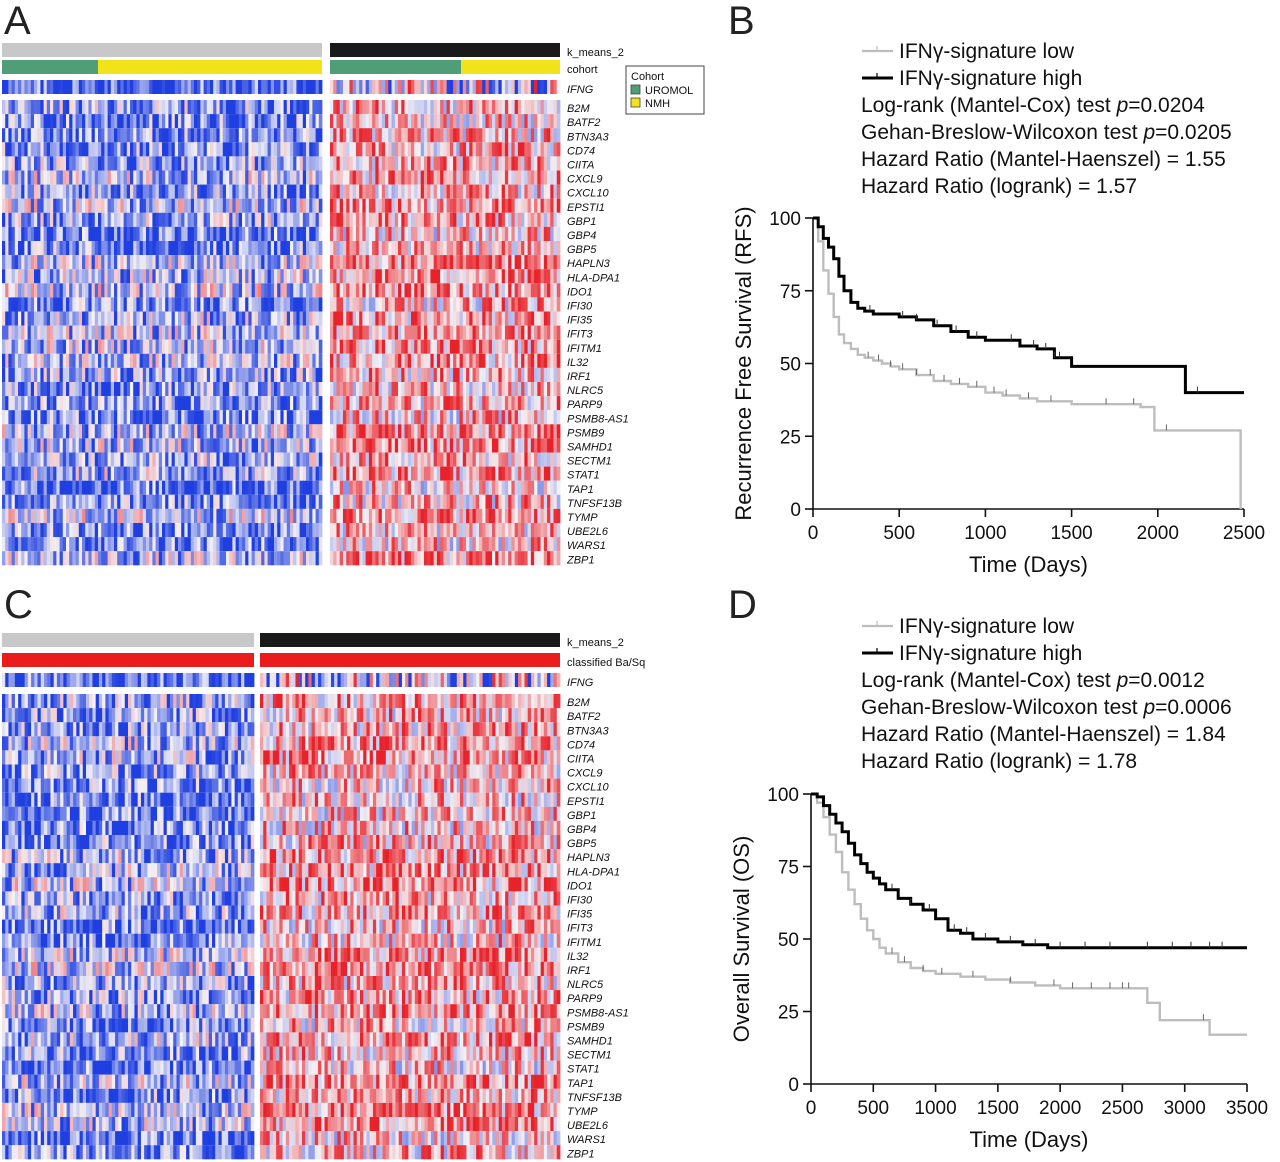 The height and width of the screenshot is (1162, 1280). I want to click on gene-label: PSMB9, so click(585, 433).